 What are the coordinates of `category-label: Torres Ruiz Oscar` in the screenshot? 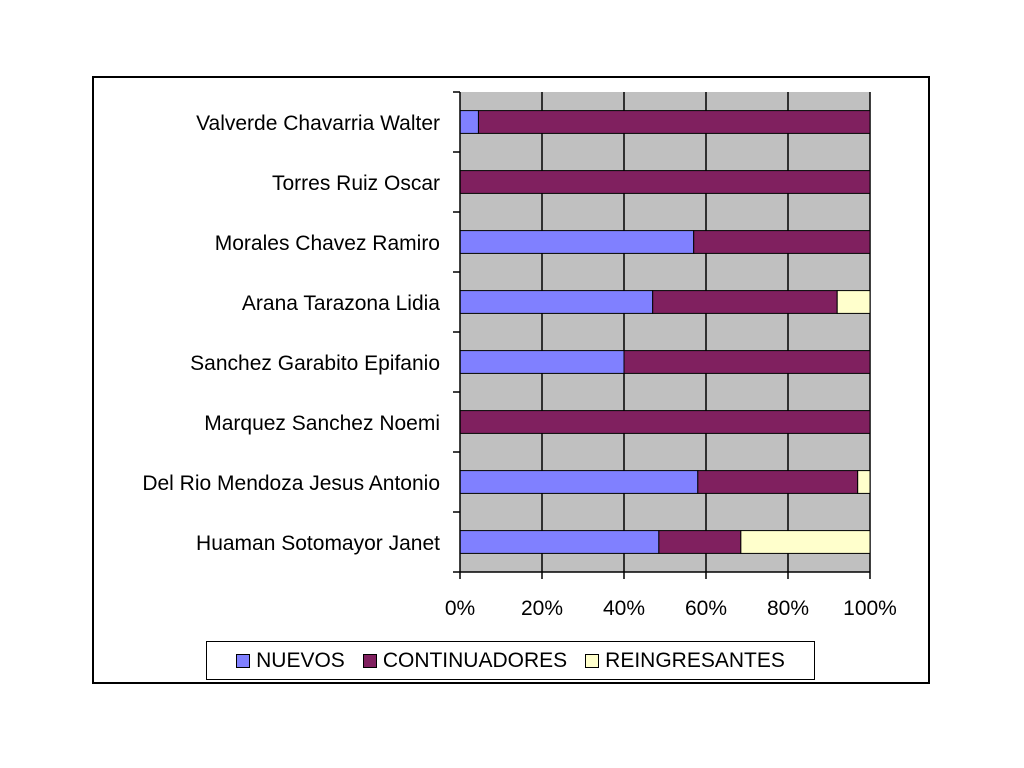 It's located at (356, 183).